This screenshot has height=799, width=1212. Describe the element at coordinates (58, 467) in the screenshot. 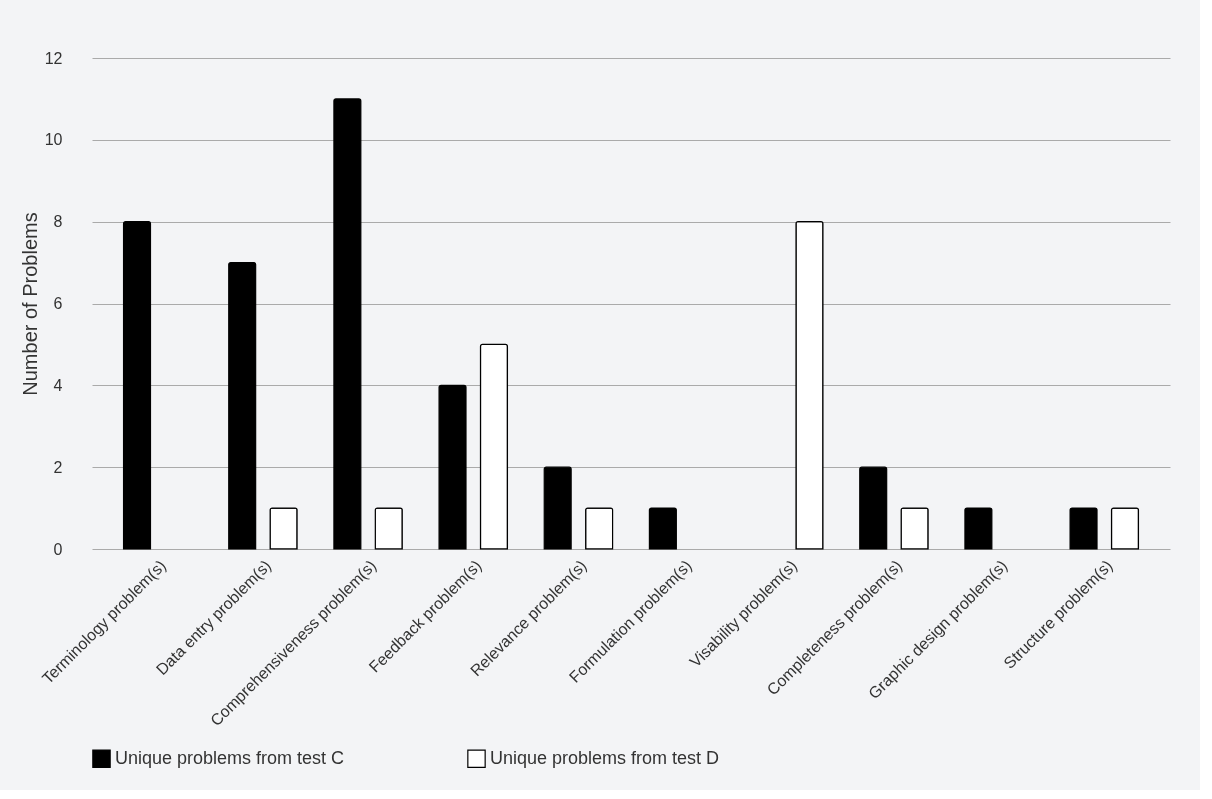

I see `y-tick-label: 2` at that location.